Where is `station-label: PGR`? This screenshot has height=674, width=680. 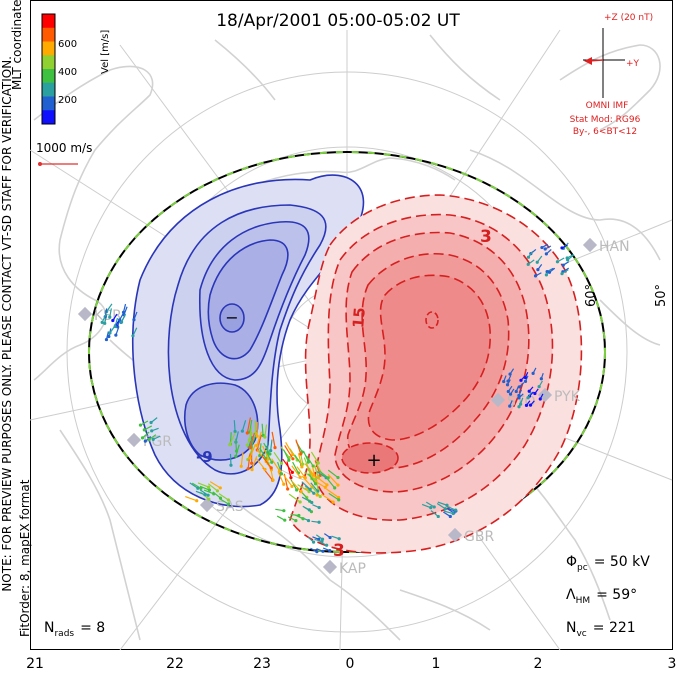
station-label: PGR is located at coordinates (157, 442).